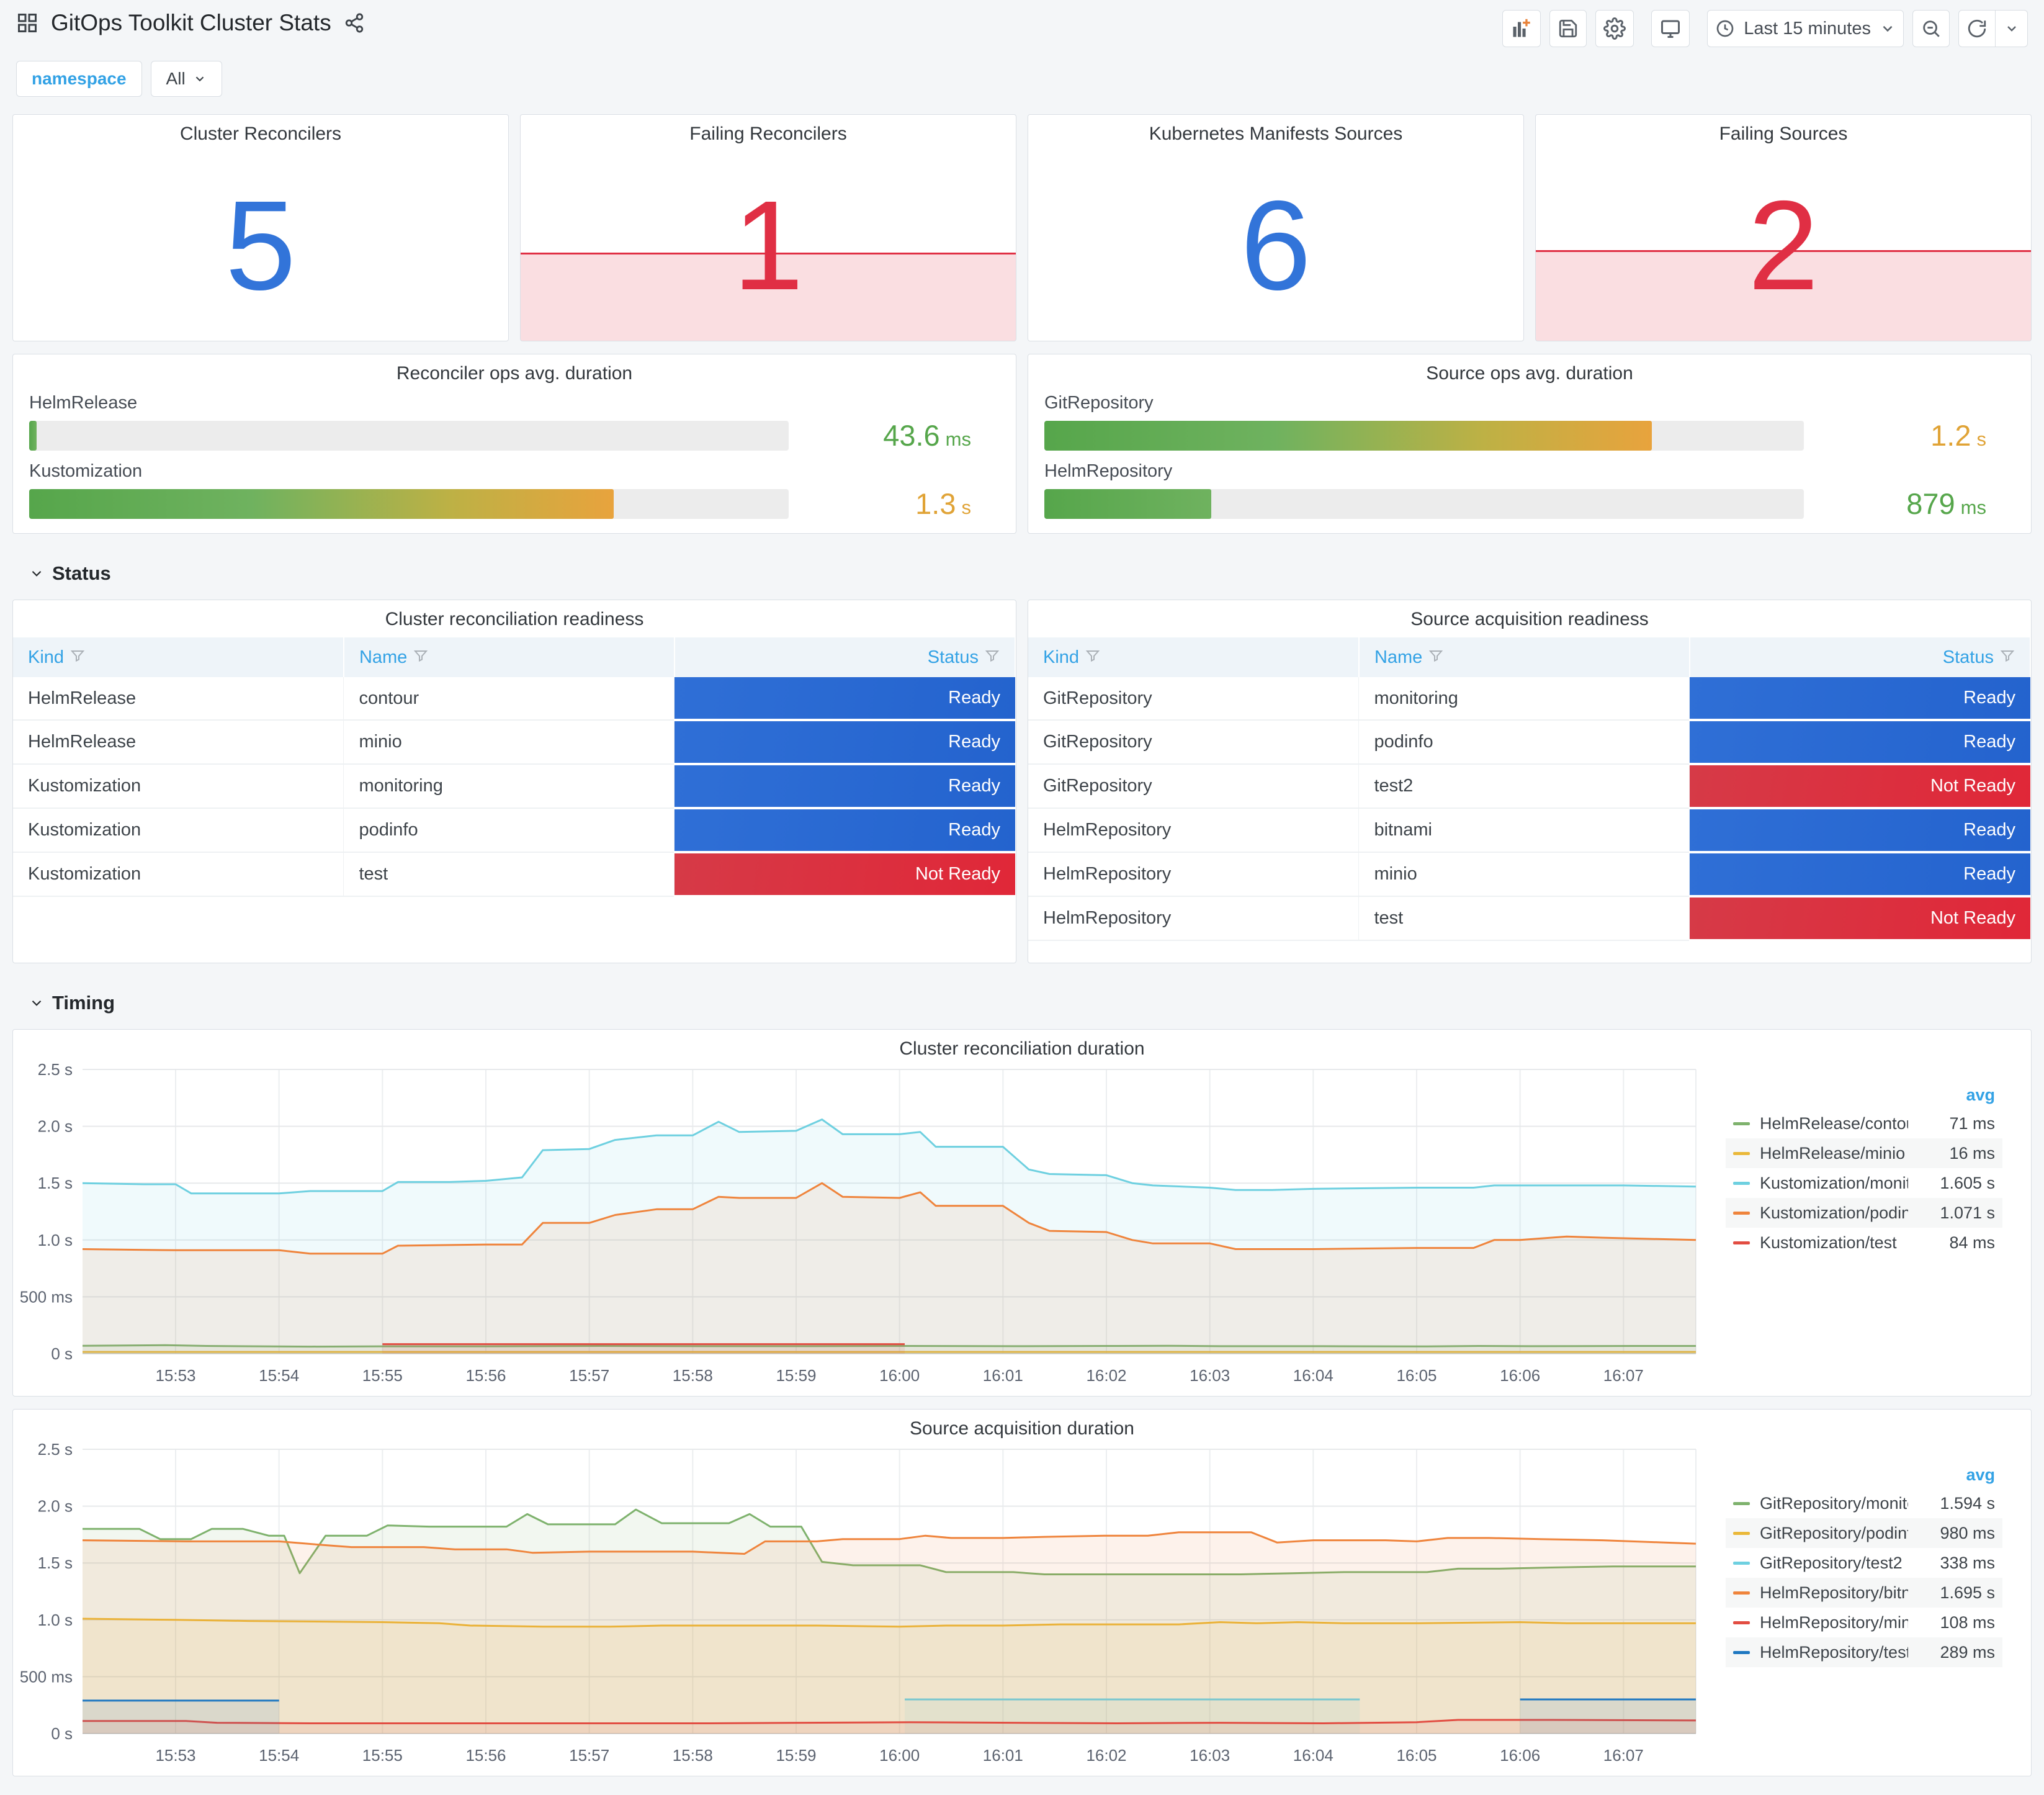  Describe the element at coordinates (1864, 1213) in the screenshot. I see `legend-item: Kustomization/podinfo 1.071 s` at that location.